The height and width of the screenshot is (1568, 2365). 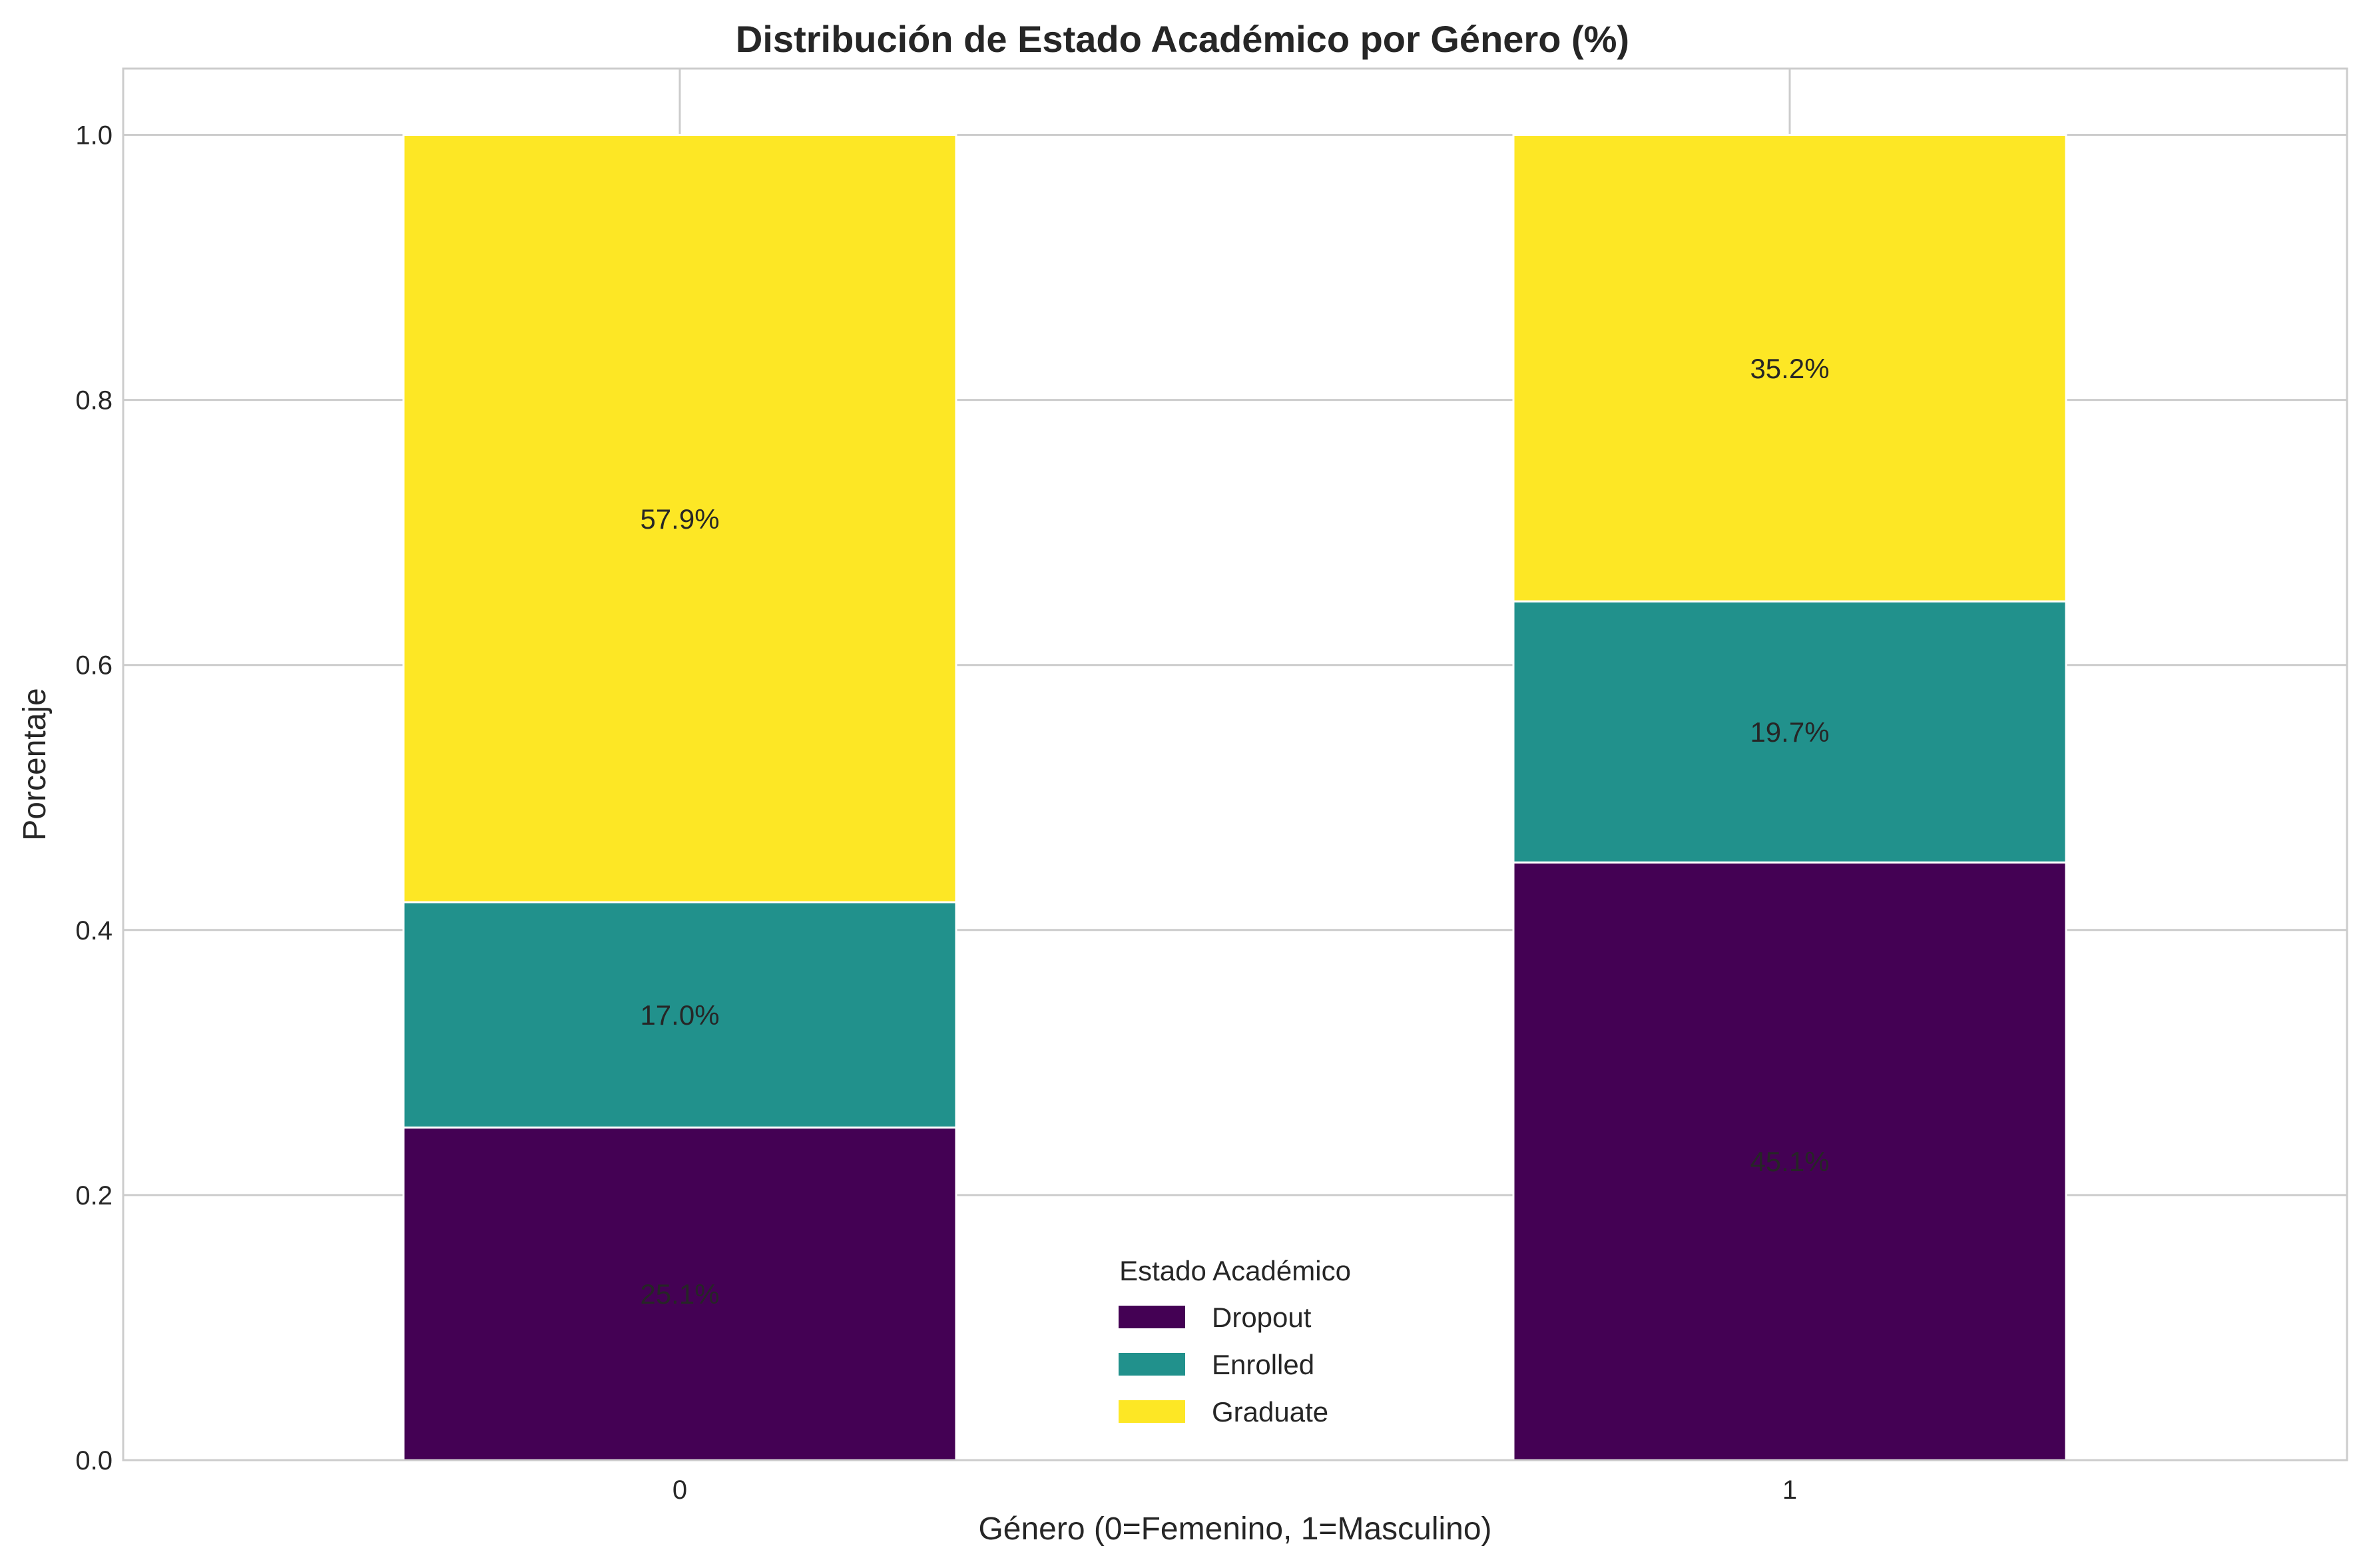 I want to click on y-axis-label: Porcentaje, so click(x=35, y=764).